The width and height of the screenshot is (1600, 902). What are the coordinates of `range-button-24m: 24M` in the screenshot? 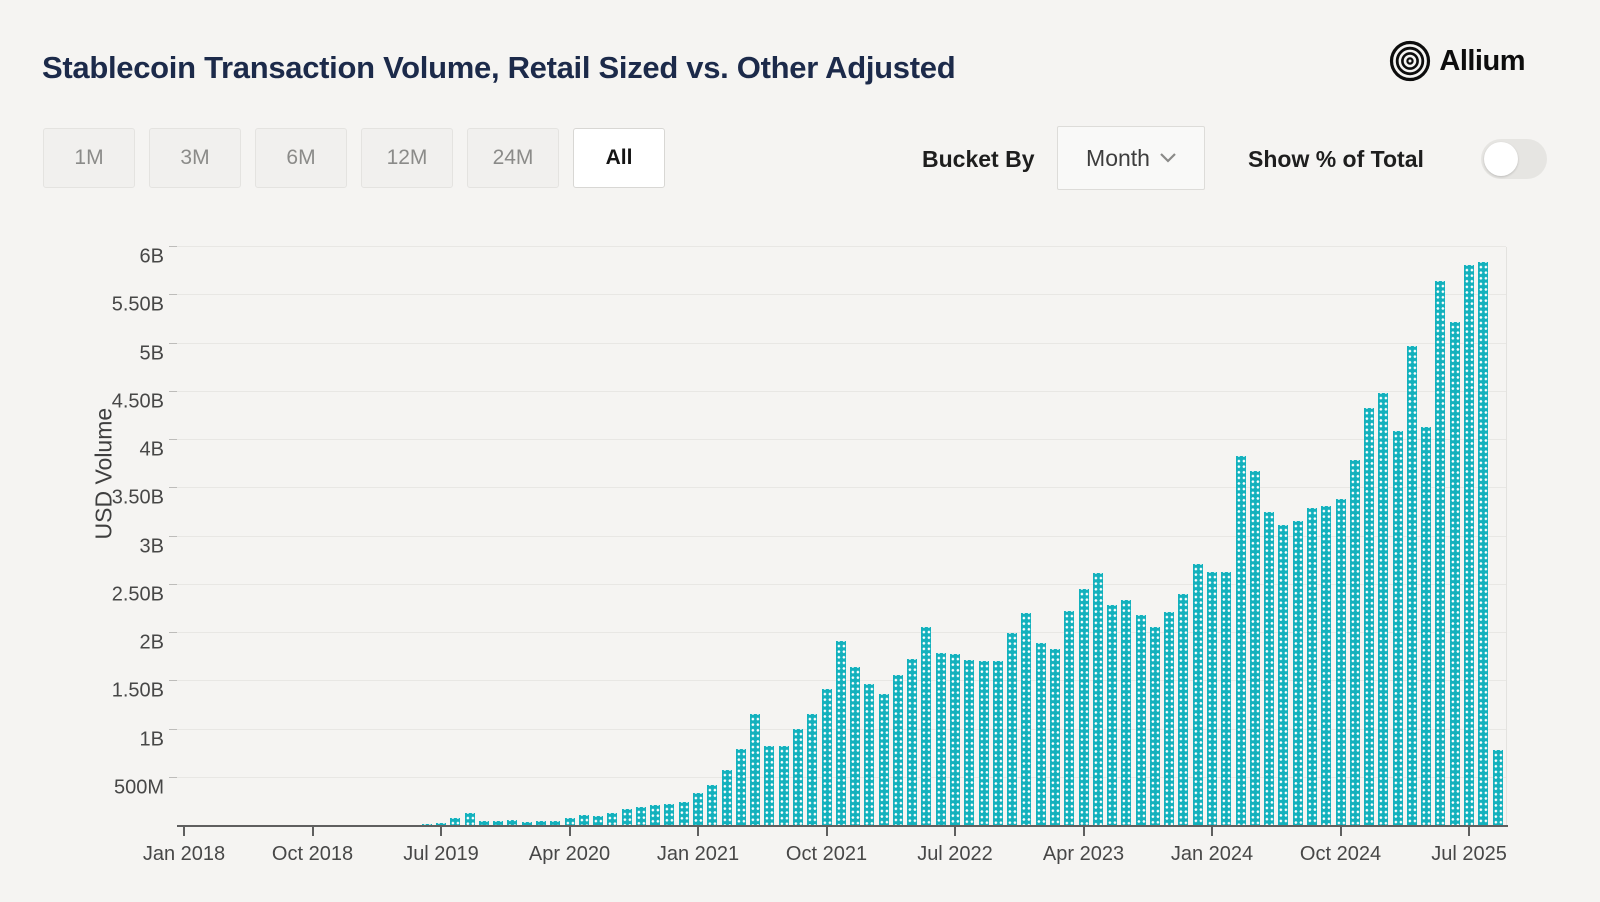 It's located at (513, 158).